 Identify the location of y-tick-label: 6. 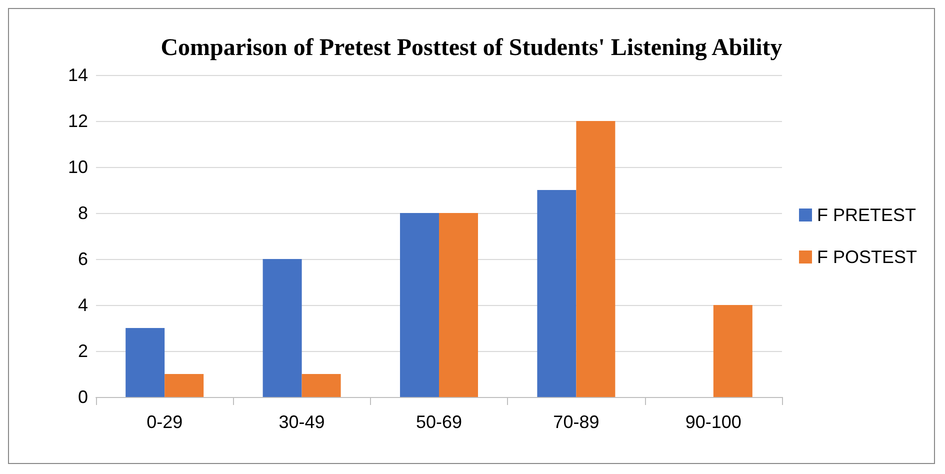
(83, 259).